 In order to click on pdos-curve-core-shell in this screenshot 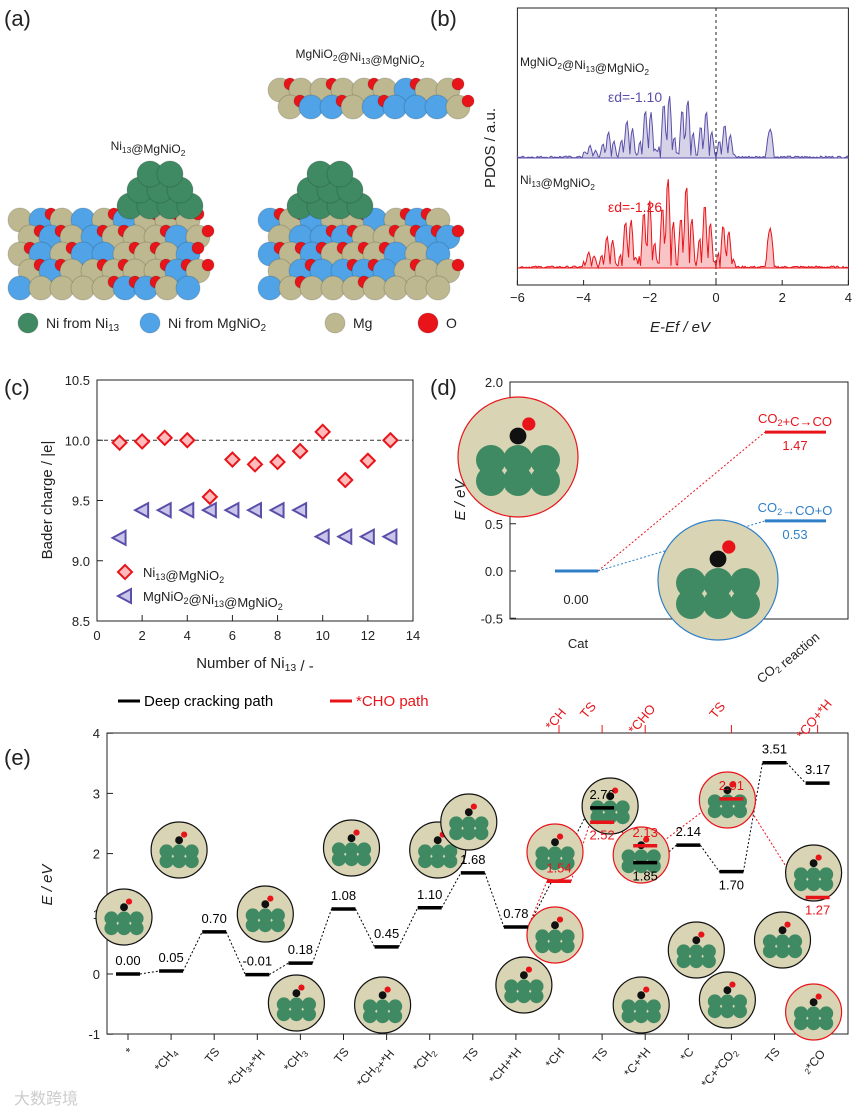, I will do `click(683, 127)`.